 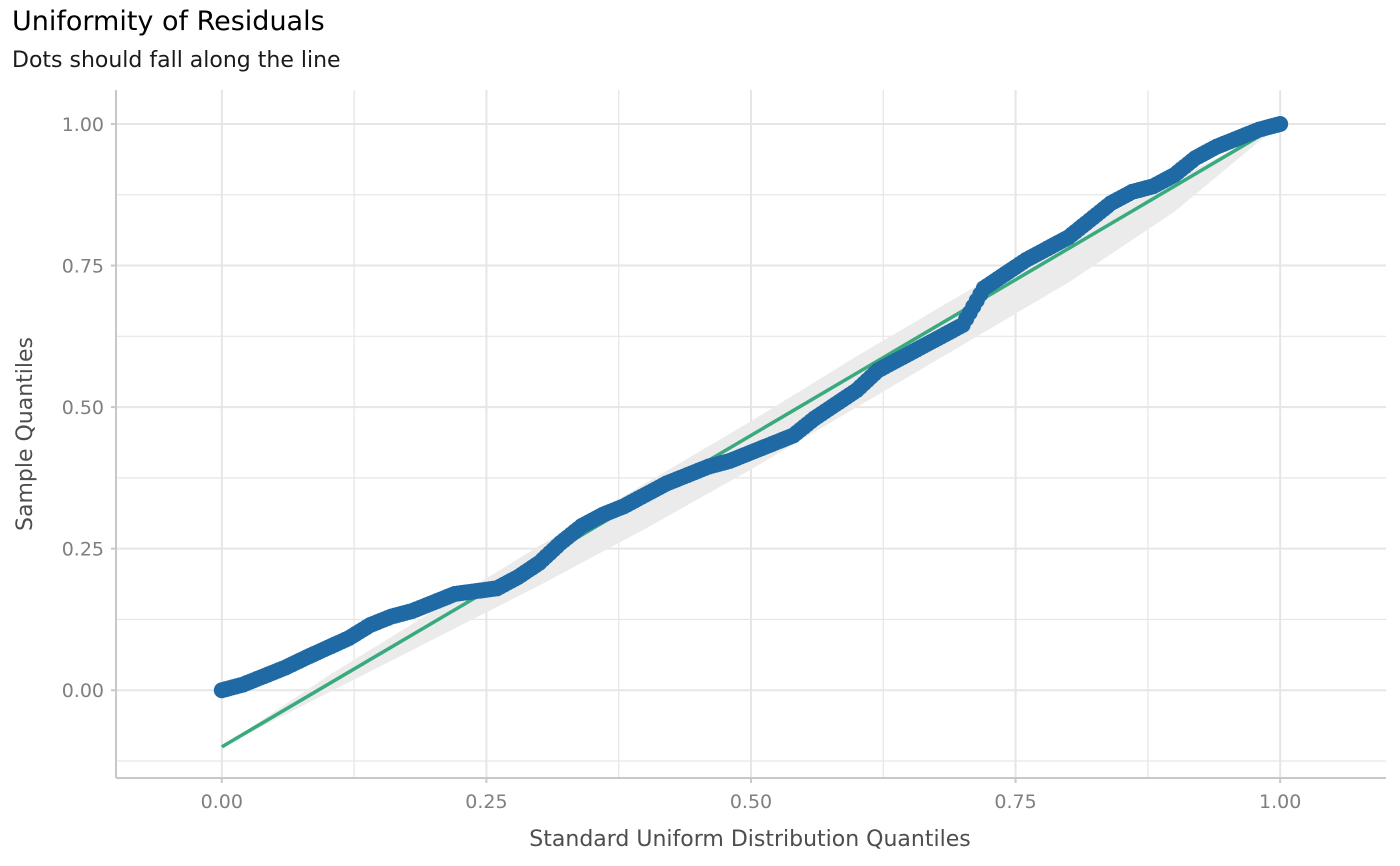 I want to click on x-tick-label: 1.00, so click(x=1280, y=802).